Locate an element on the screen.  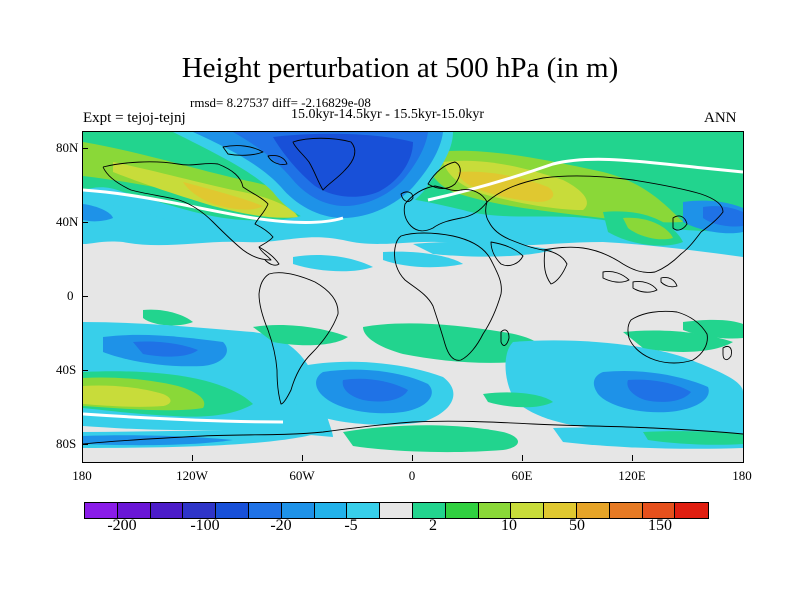
coast-north-america is located at coordinates (188, 211).